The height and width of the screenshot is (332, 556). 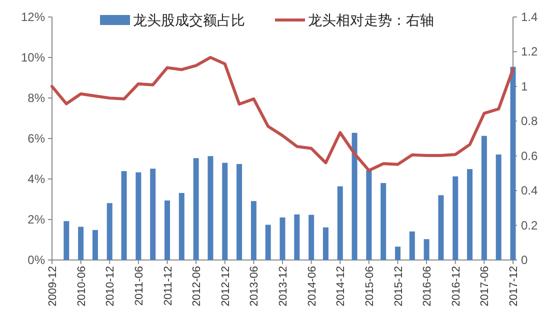 What do you see at coordinates (341, 286) in the screenshot?
I see `x-tick-label: 2014-12` at bounding box center [341, 286].